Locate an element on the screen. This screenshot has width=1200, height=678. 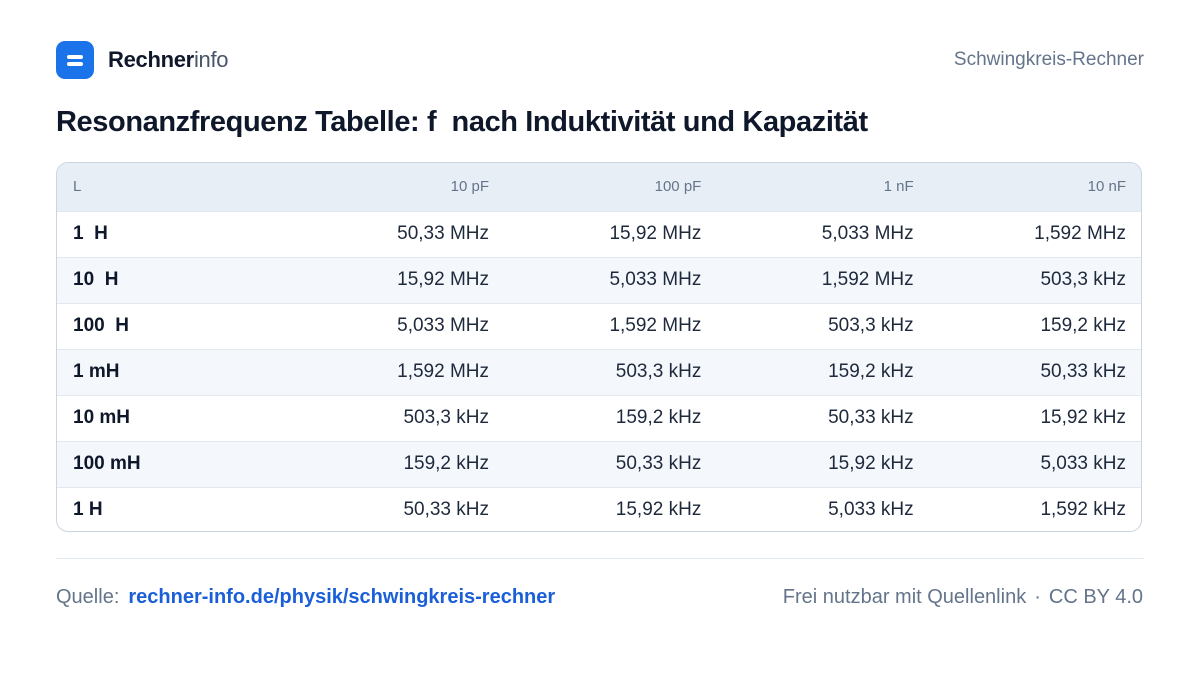
footer-divider is located at coordinates (600, 558).